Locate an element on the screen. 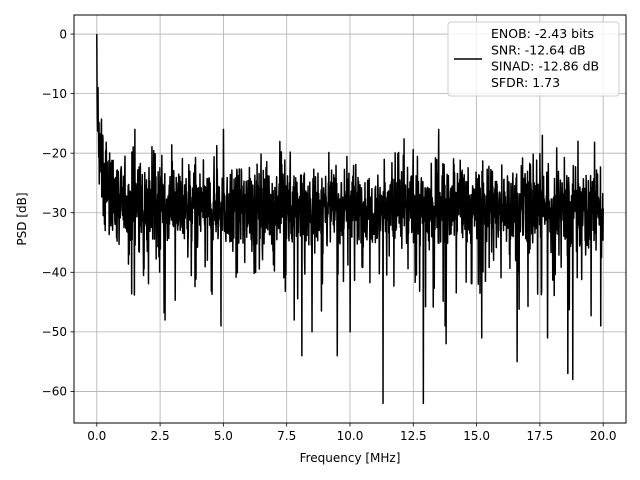 Image resolution: width=640 pixels, height=480 pixels. x-tick-label: 5.0 is located at coordinates (223, 436).